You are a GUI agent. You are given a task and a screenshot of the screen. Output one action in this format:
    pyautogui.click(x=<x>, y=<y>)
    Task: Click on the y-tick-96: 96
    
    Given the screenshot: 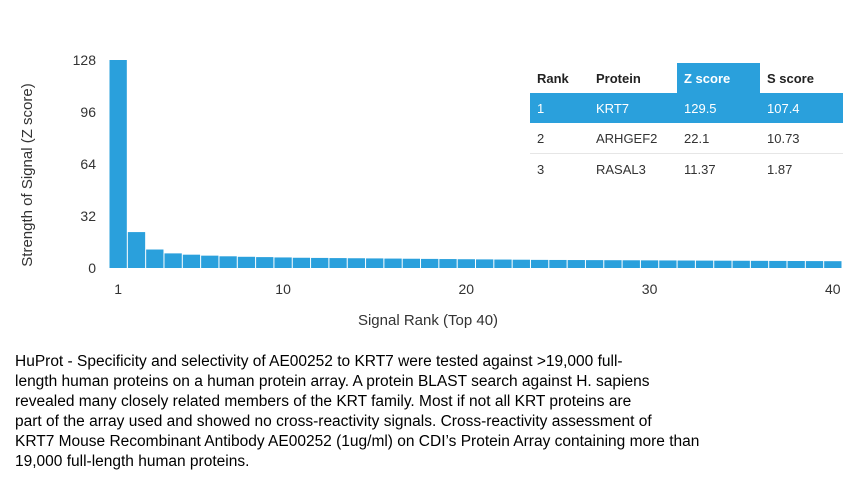 What is the action you would take?
    pyautogui.click(x=88, y=112)
    